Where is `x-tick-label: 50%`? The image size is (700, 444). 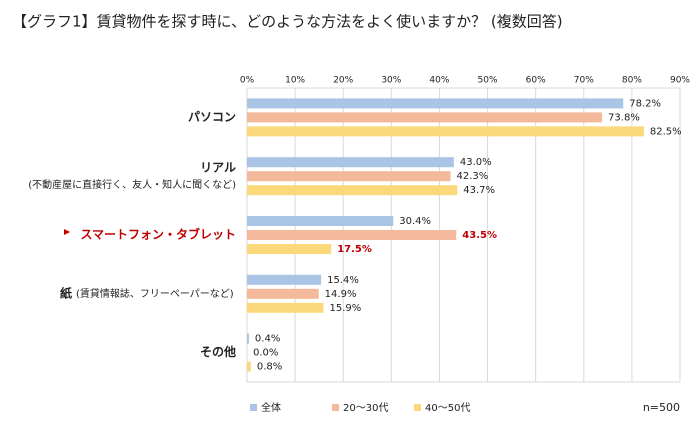
x-tick-label: 50% is located at coordinates (488, 81).